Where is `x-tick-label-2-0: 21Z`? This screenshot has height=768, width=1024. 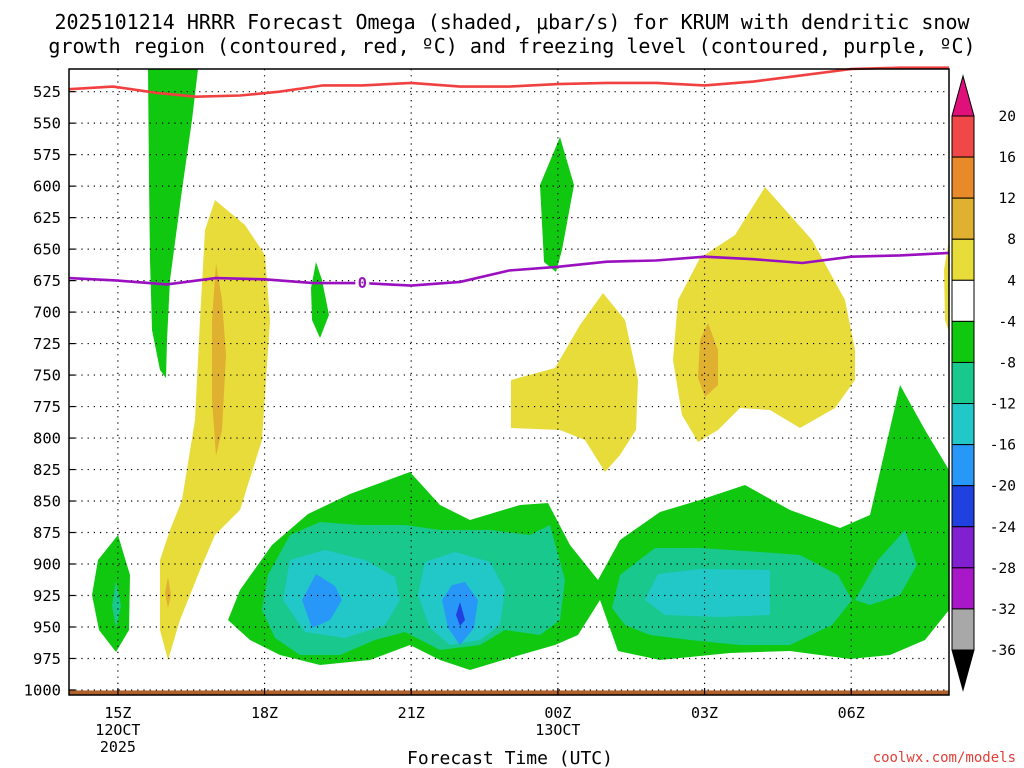 x-tick-label-2-0: 21Z is located at coordinates (411, 713).